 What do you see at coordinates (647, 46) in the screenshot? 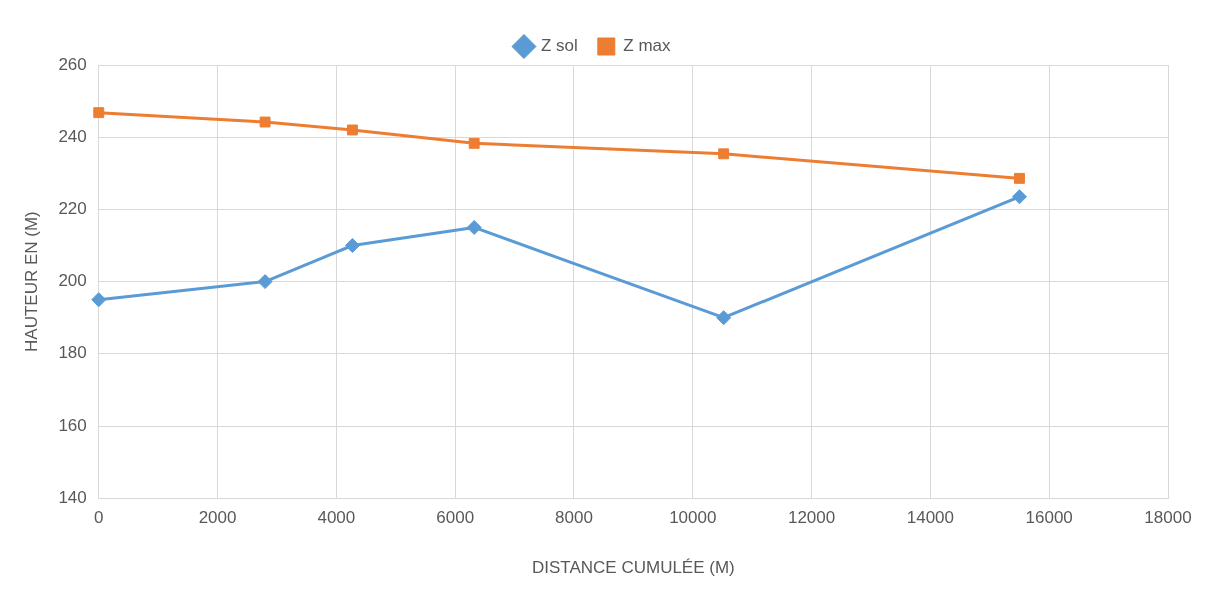
I see `legend-label: Z max` at bounding box center [647, 46].